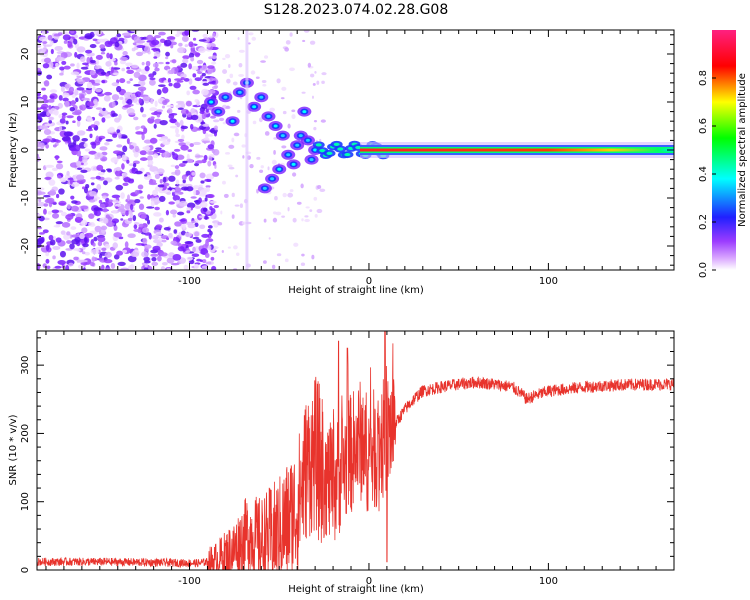  What do you see at coordinates (347, 154) in the screenshot?
I see `spectrogram-tone-onset-core` at bounding box center [347, 154].